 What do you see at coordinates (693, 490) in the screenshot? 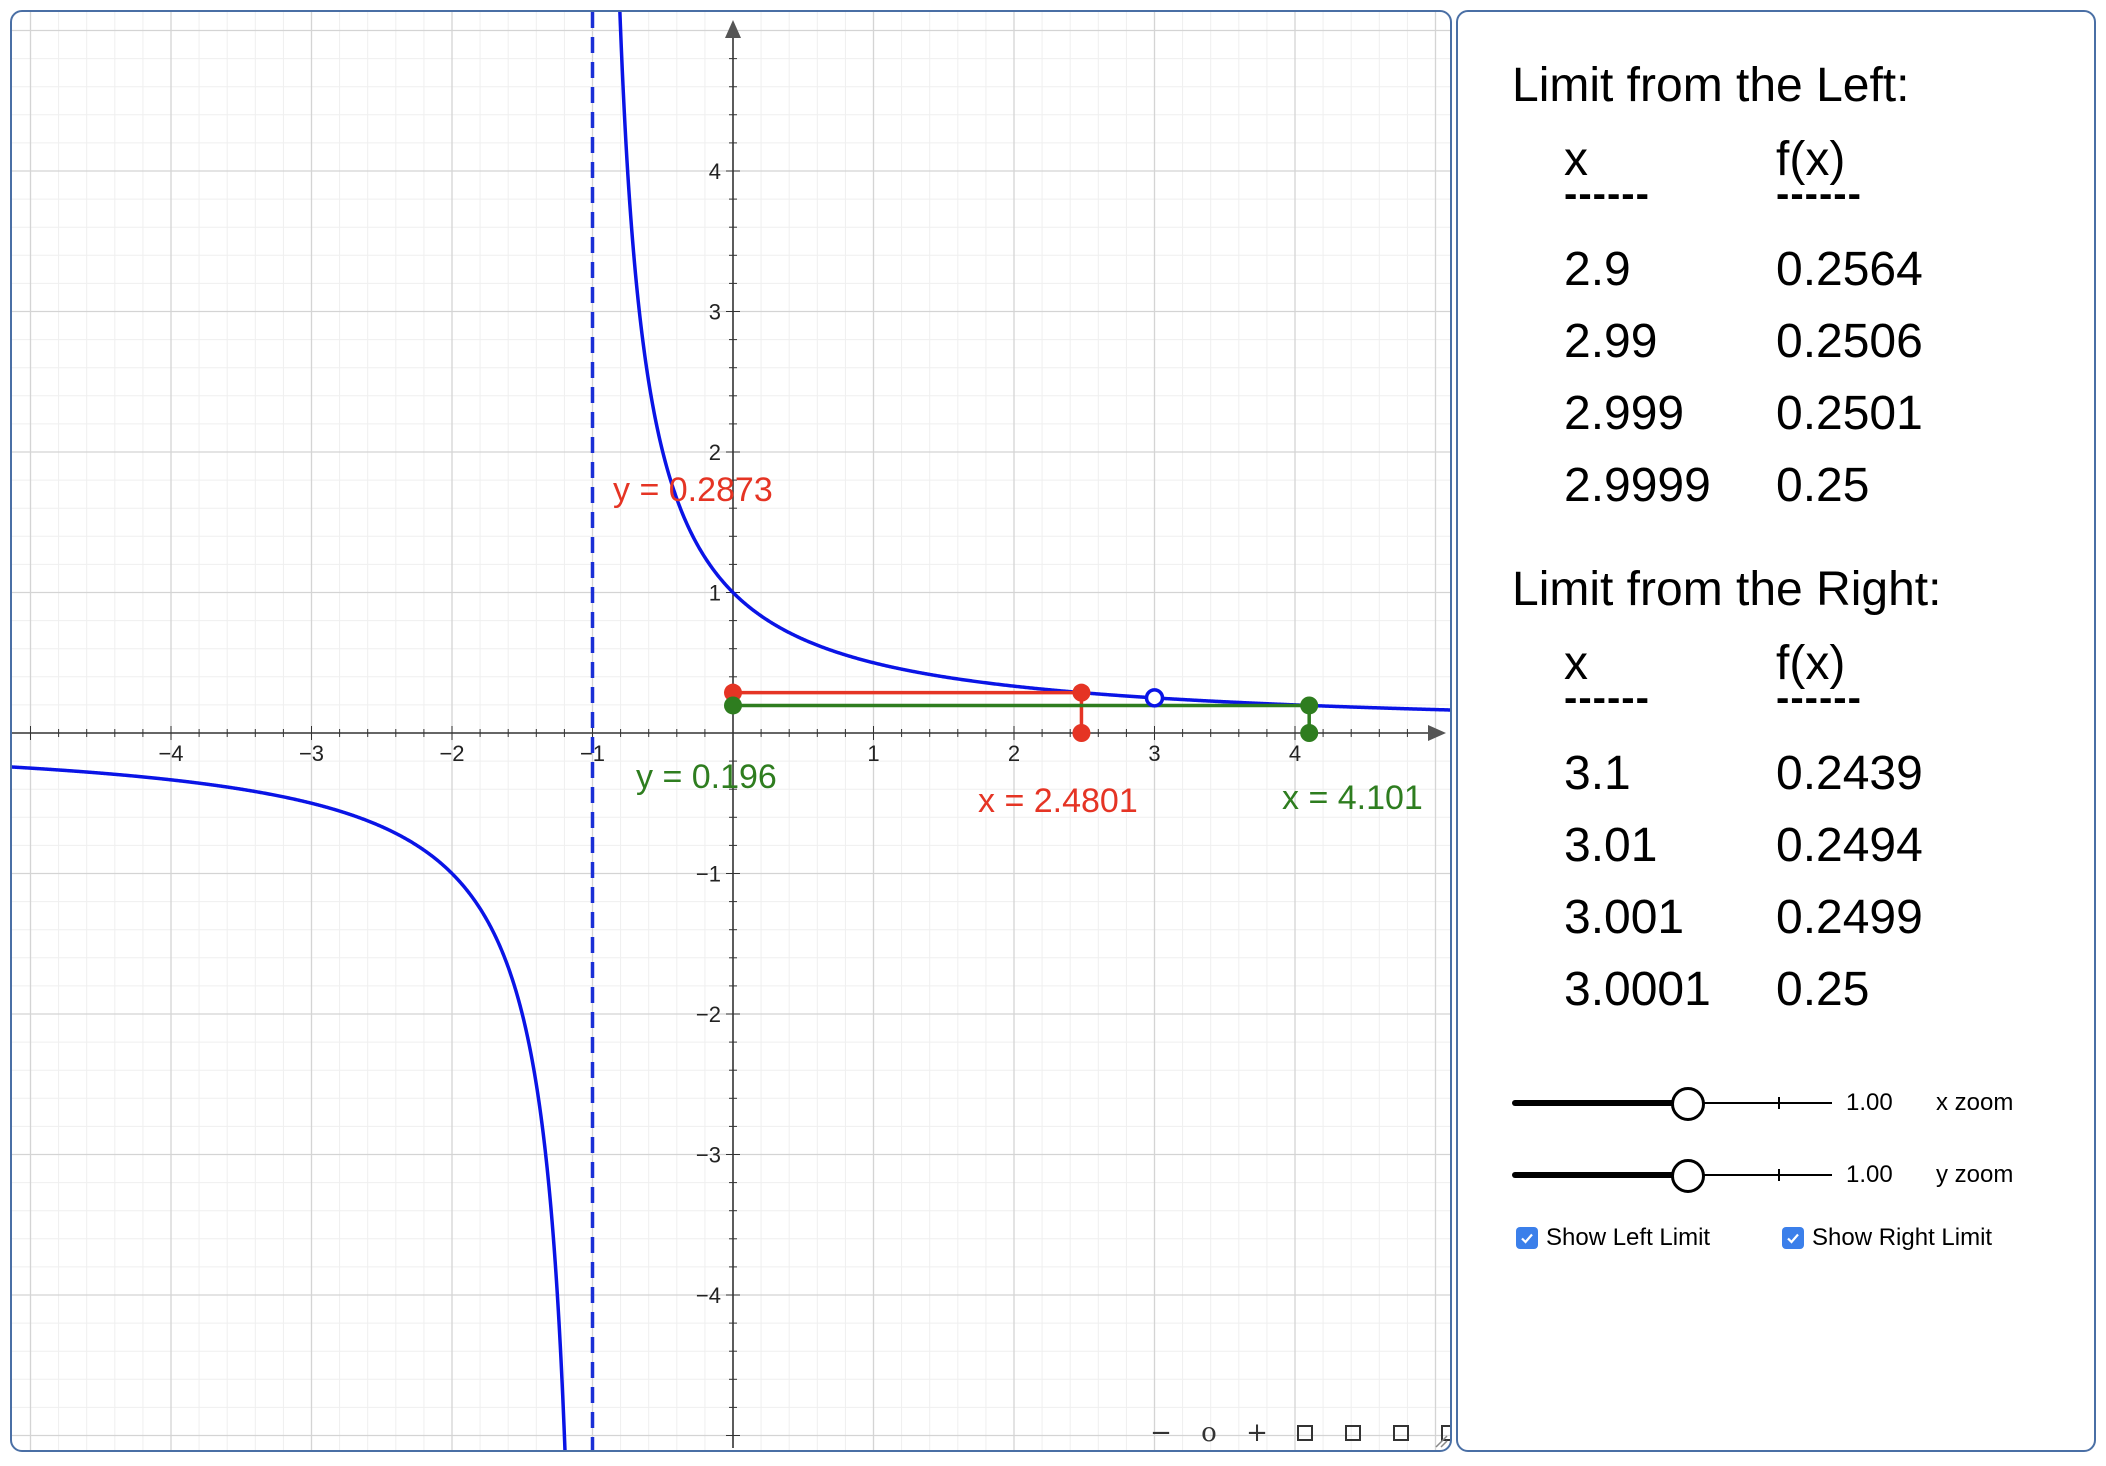
I see `left-limit-y-label: y = 0.2873` at bounding box center [693, 490].